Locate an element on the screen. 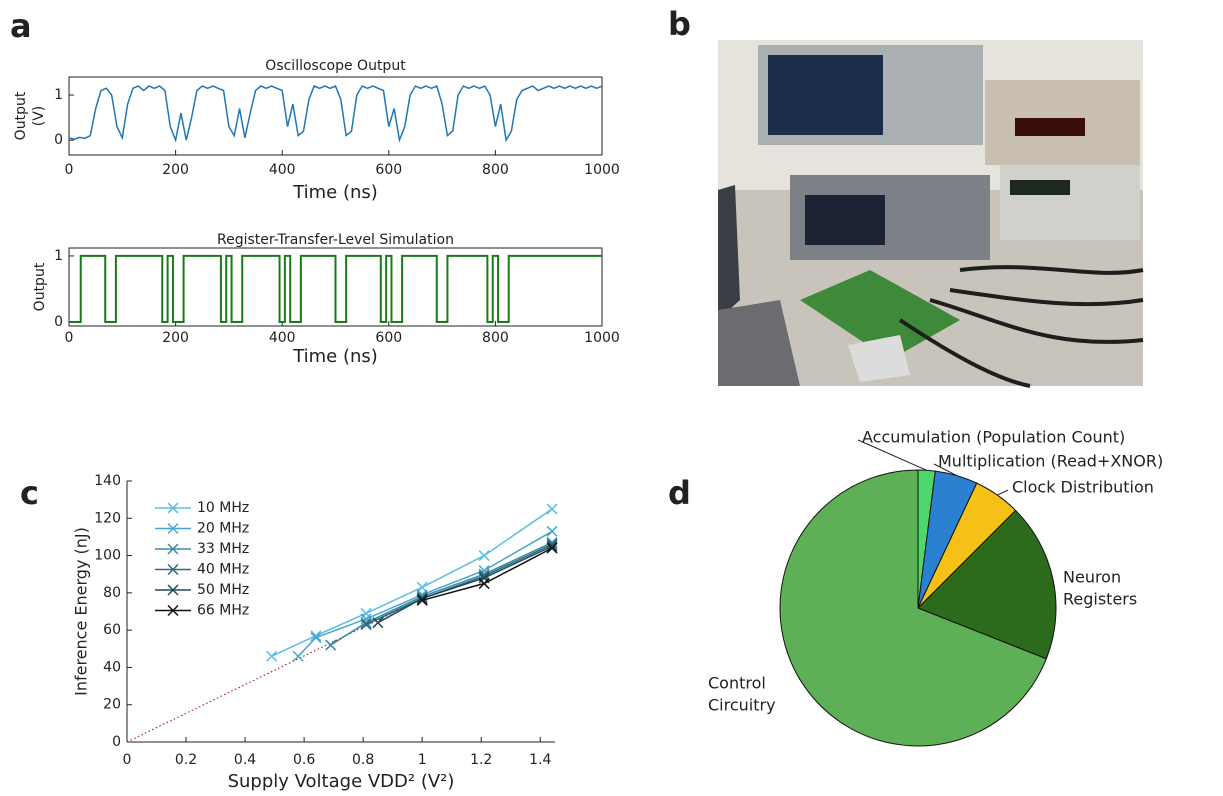 This screenshot has height=796, width=1223. slice-label: Circuitry is located at coordinates (742, 705).